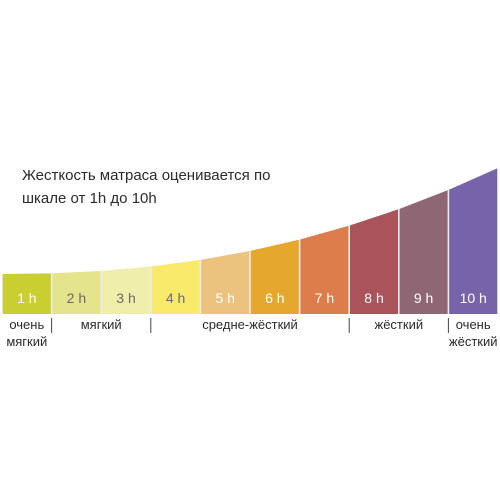  I want to click on segment-6h, so click(274, 276).